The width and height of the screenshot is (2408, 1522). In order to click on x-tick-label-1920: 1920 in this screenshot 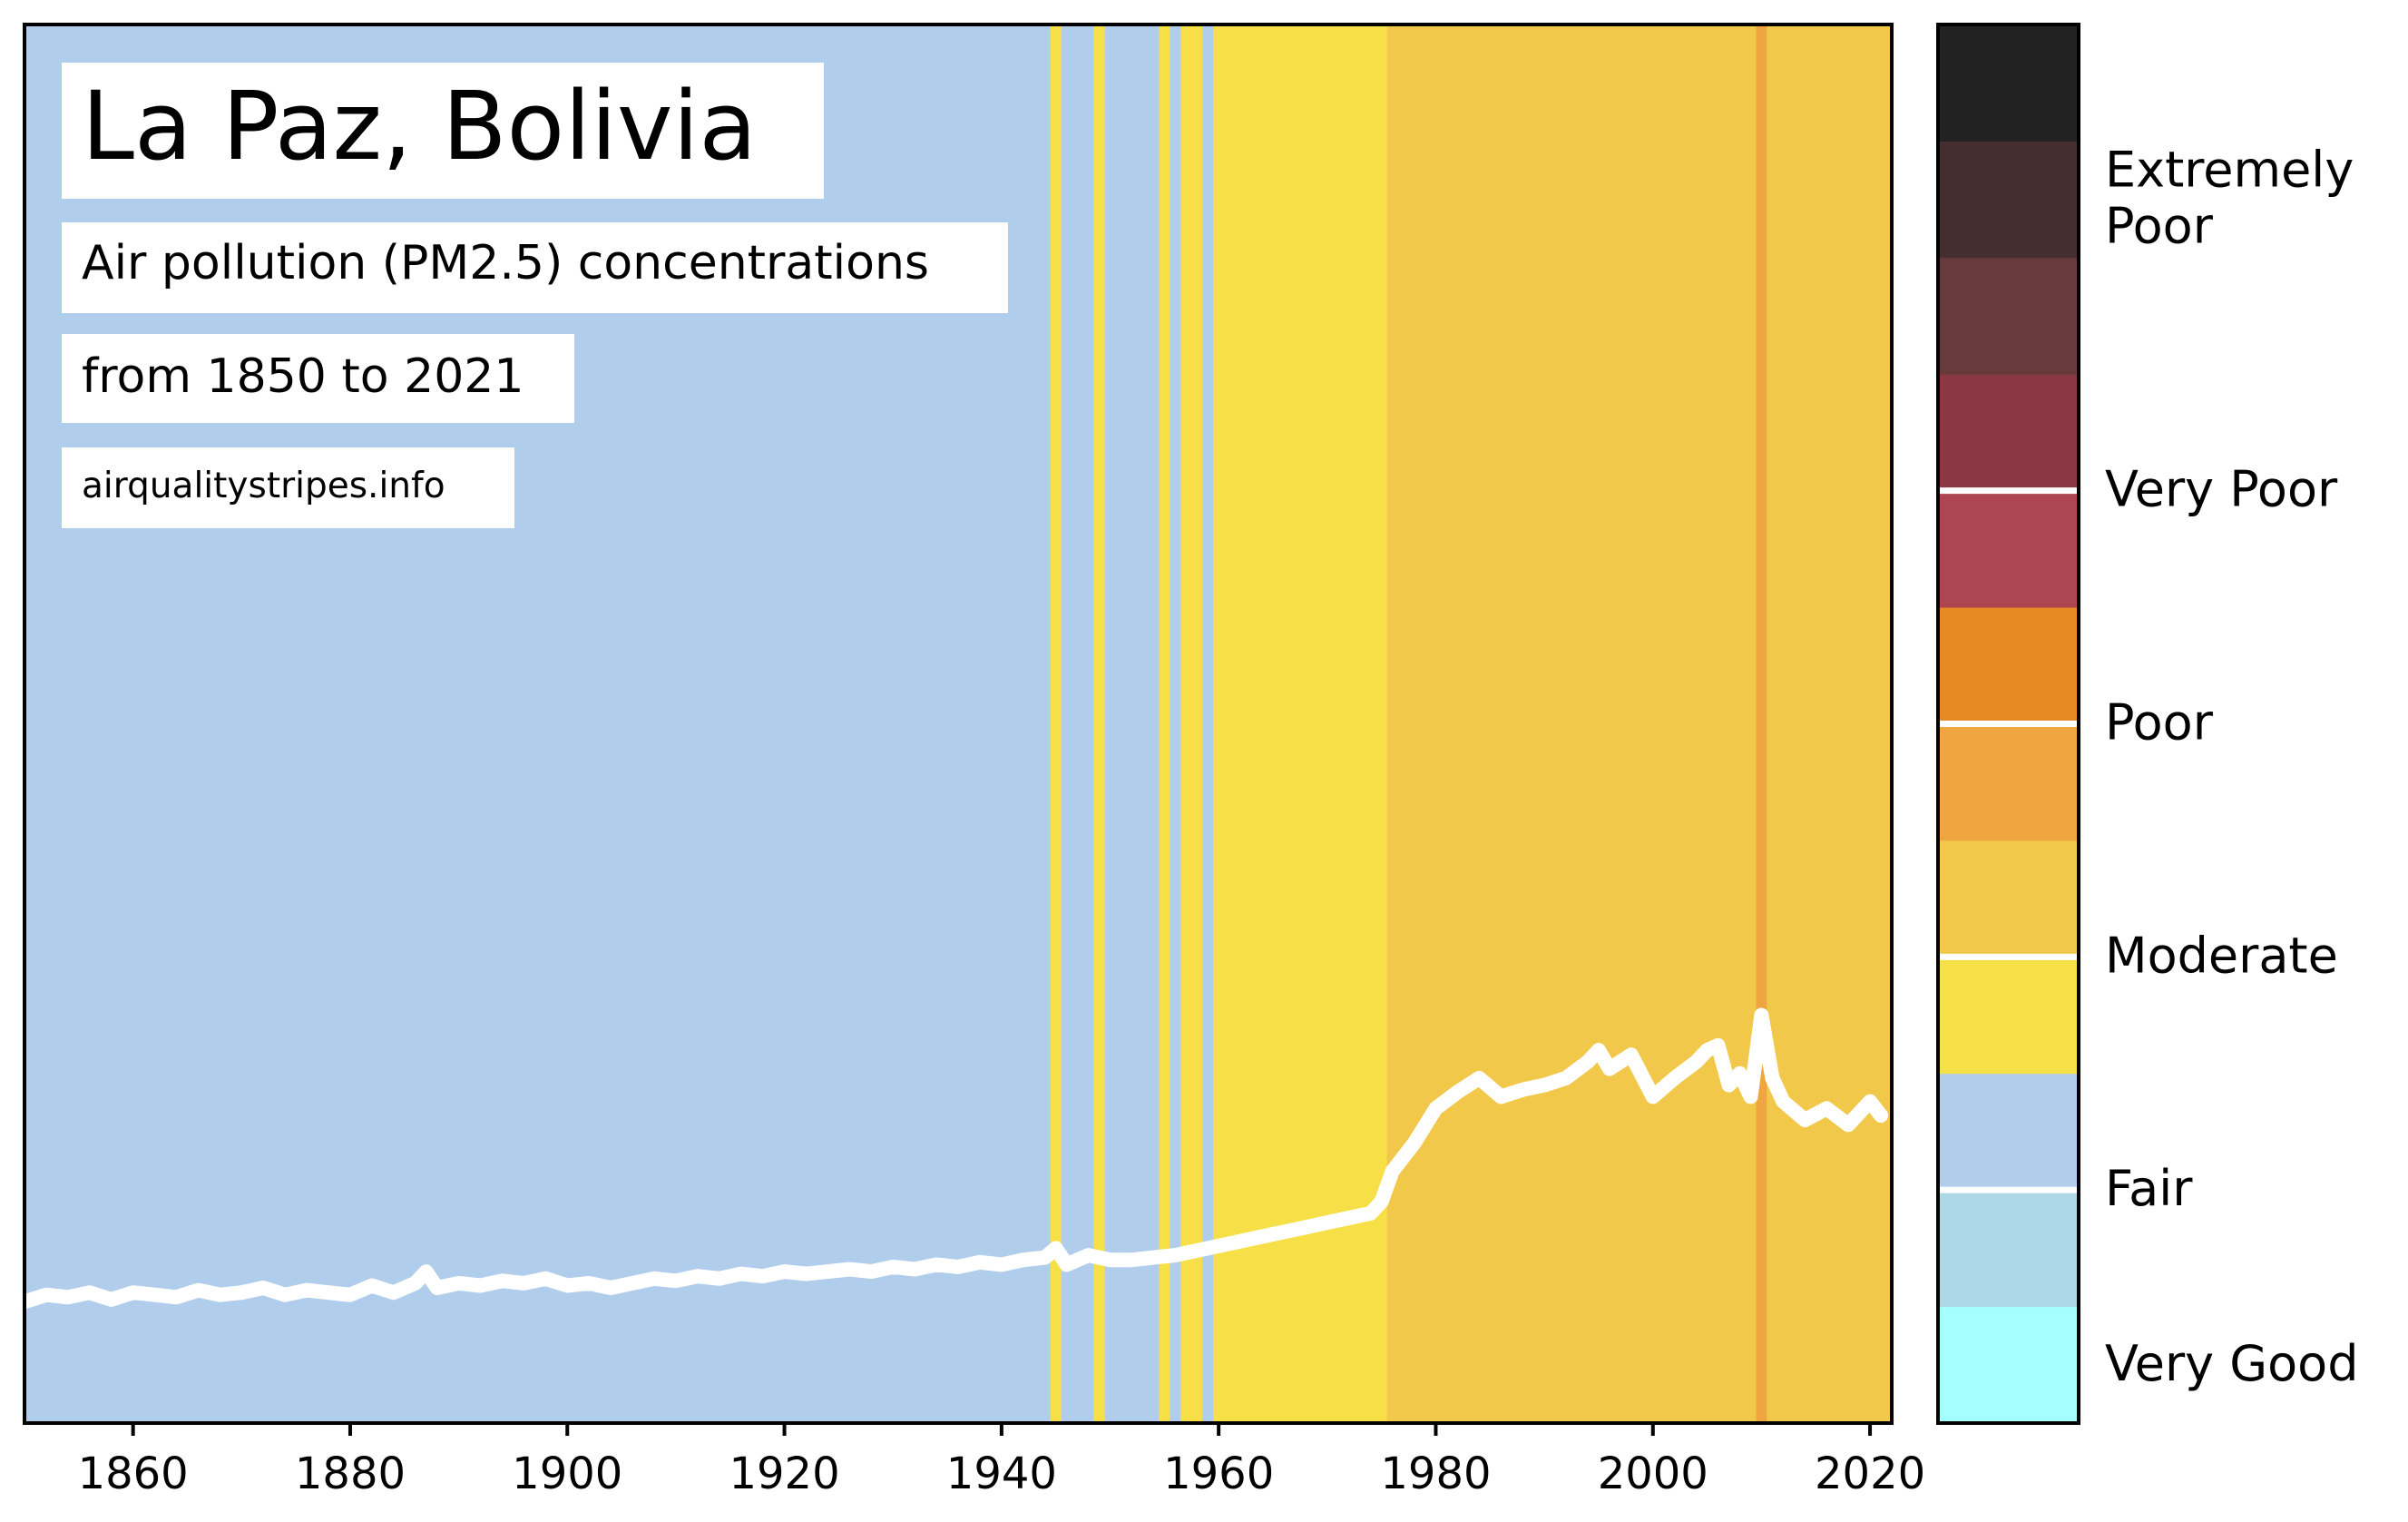, I will do `click(784, 1473)`.